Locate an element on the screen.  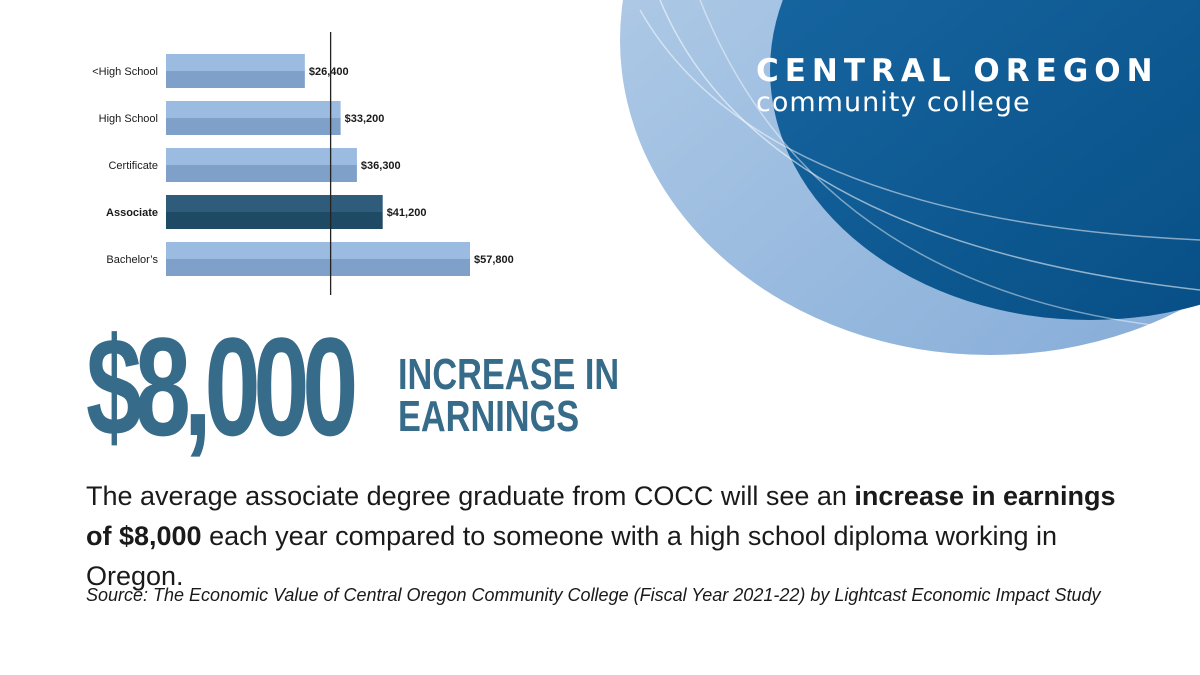
value-label-0: $26,400 is located at coordinates (329, 72).